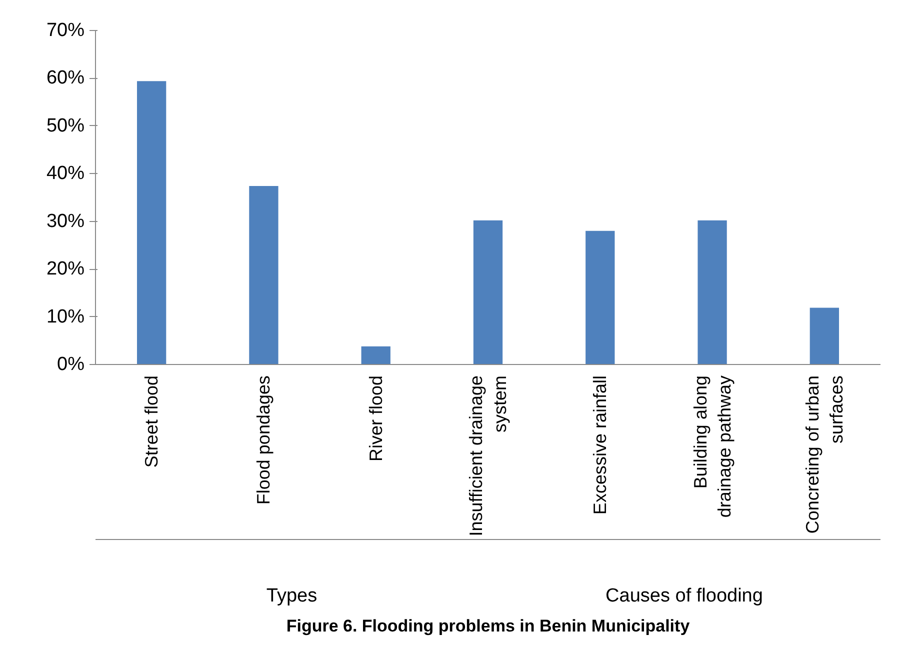 This screenshot has width=911, height=650. What do you see at coordinates (152, 421) in the screenshot?
I see `x-tick-label: Street flood` at bounding box center [152, 421].